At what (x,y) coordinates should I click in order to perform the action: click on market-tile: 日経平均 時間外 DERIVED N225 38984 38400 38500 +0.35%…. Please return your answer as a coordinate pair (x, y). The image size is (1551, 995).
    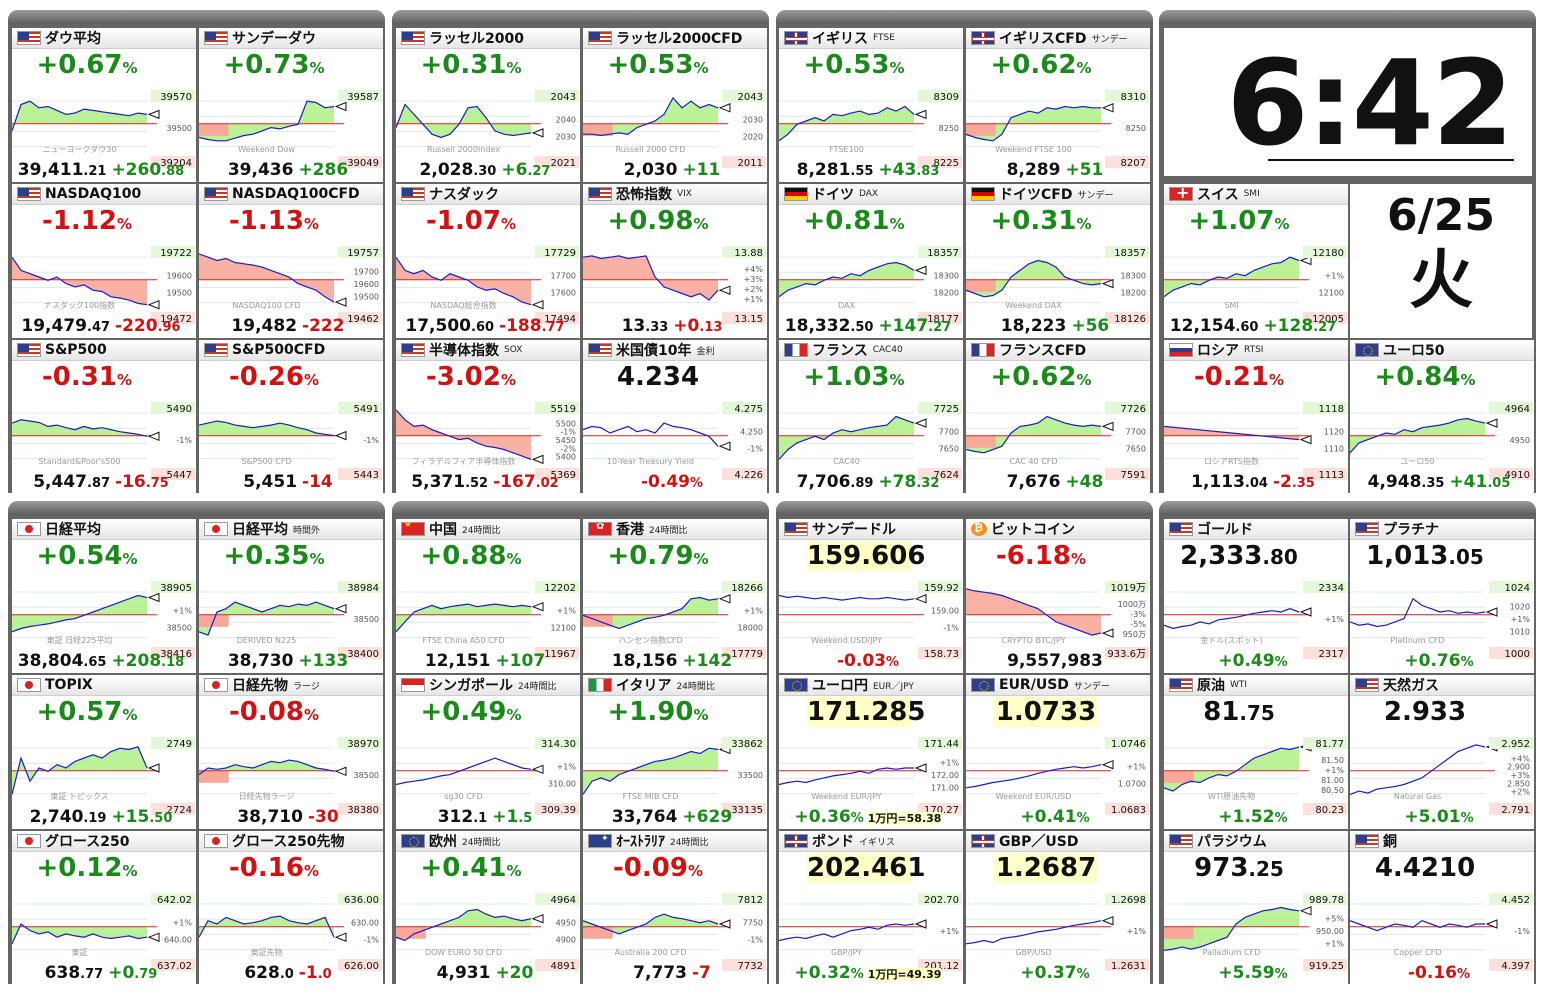
    Looking at the image, I should click on (291, 596).